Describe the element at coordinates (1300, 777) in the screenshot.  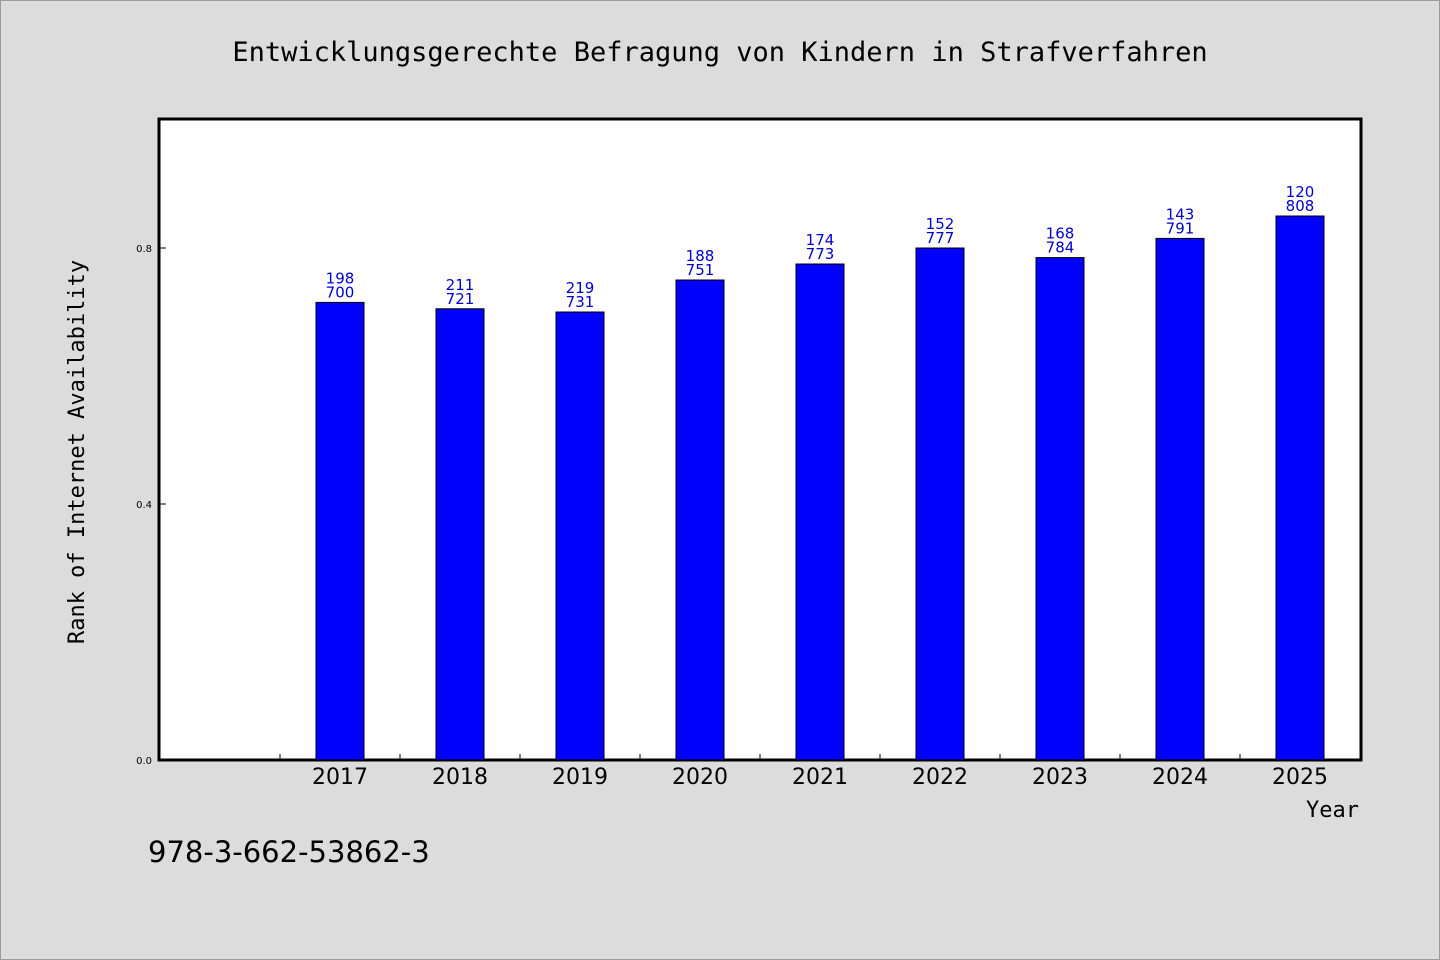
I see `x-tick-label: 2025` at that location.